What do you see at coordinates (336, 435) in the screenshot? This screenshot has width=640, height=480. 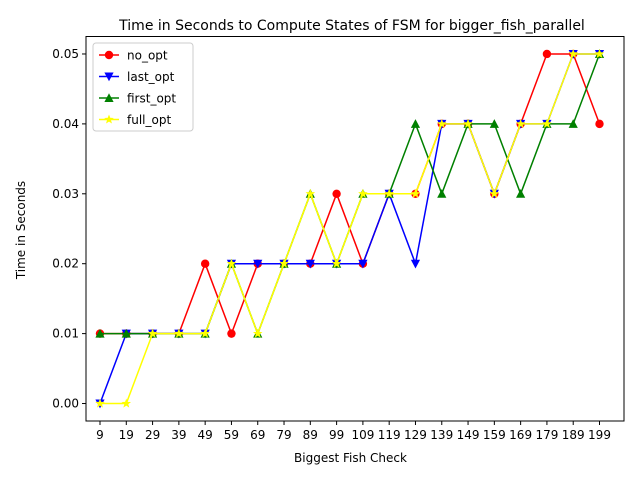 I see `x-tick-label: 99` at bounding box center [336, 435].